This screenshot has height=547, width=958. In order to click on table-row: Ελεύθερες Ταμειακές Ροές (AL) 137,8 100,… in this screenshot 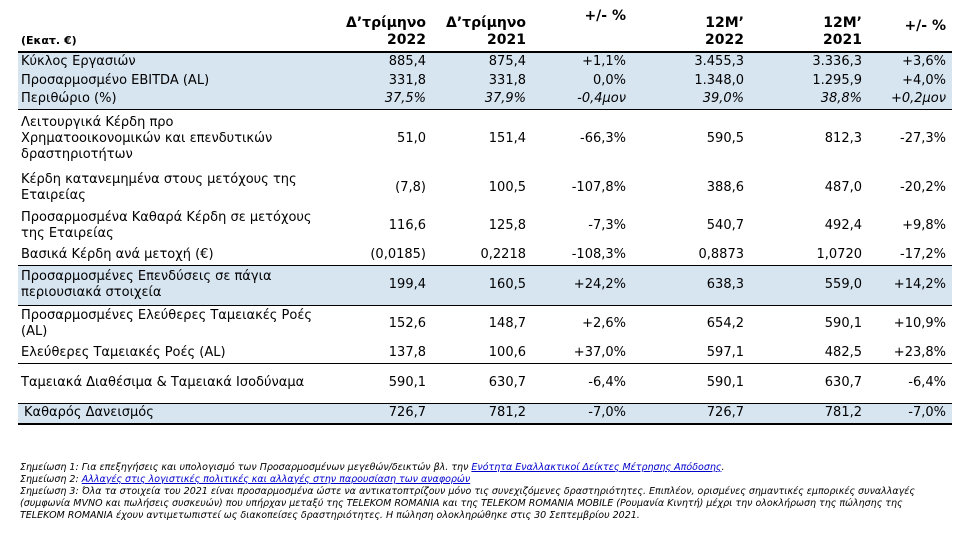, I will do `click(485, 353)`.